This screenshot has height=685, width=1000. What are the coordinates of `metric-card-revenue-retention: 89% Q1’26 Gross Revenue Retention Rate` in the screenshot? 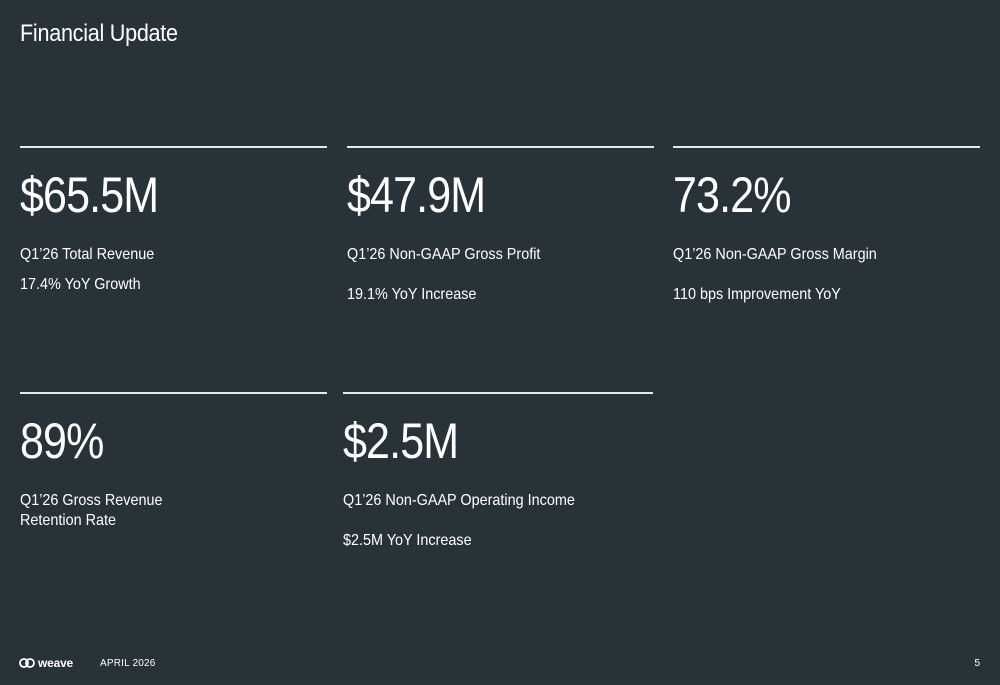 It's located at (173, 460).